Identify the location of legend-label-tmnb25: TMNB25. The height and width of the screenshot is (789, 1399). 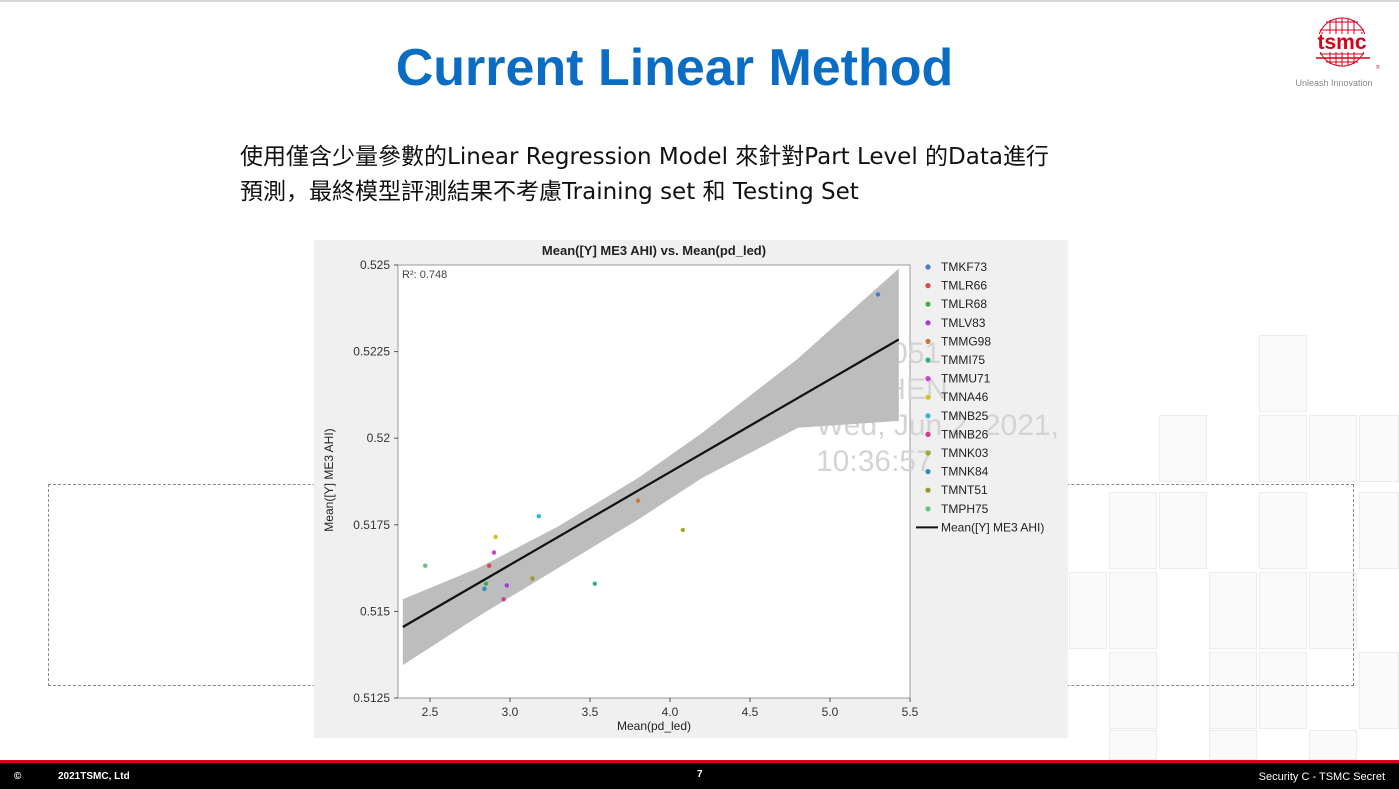
(965, 416).